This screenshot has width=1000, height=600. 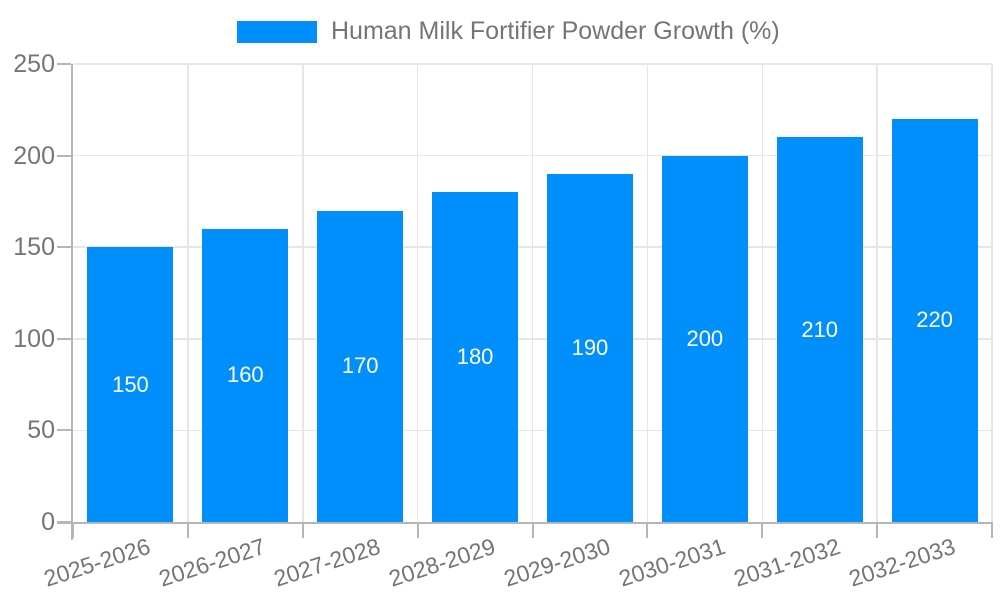 I want to click on legend-marker-swatch, so click(x=277, y=31).